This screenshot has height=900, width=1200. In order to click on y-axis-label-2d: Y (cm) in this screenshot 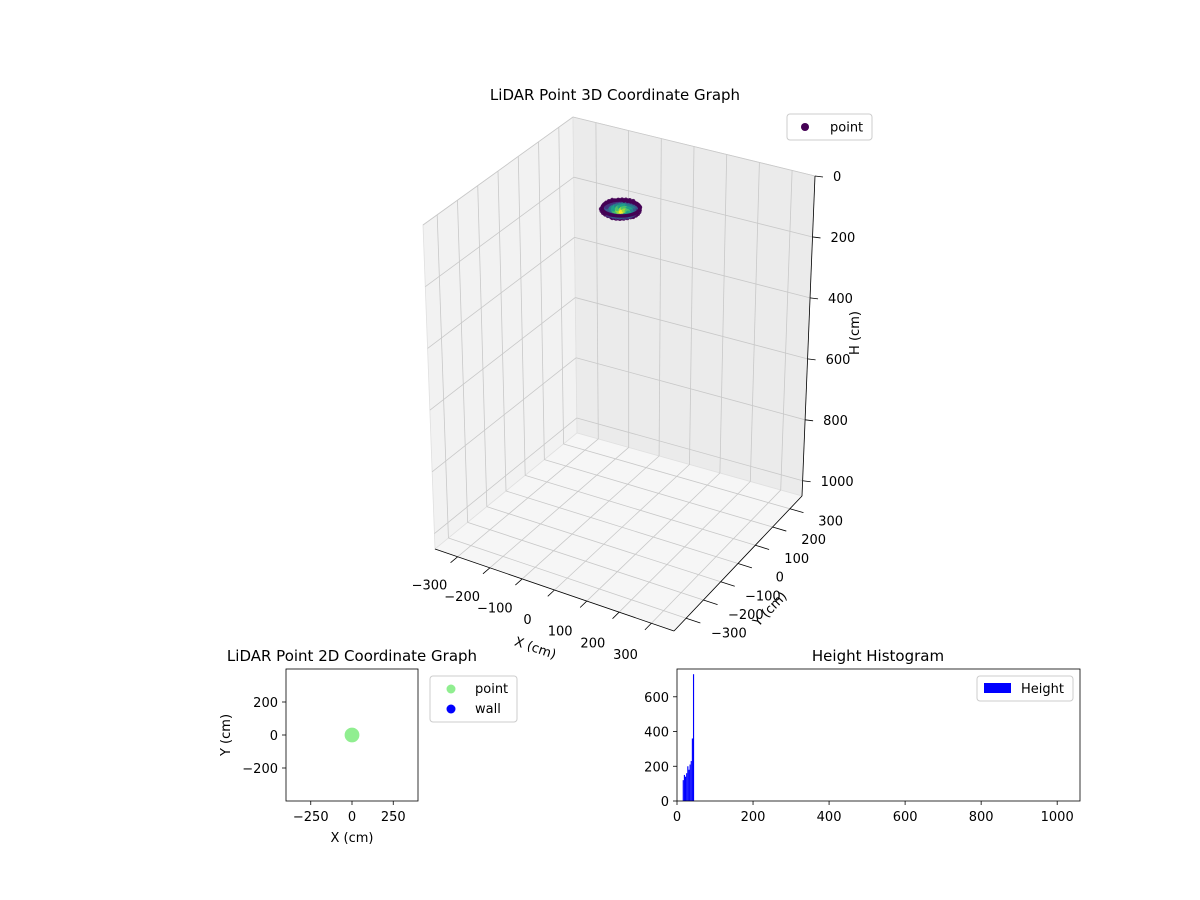, I will do `click(226, 735)`.